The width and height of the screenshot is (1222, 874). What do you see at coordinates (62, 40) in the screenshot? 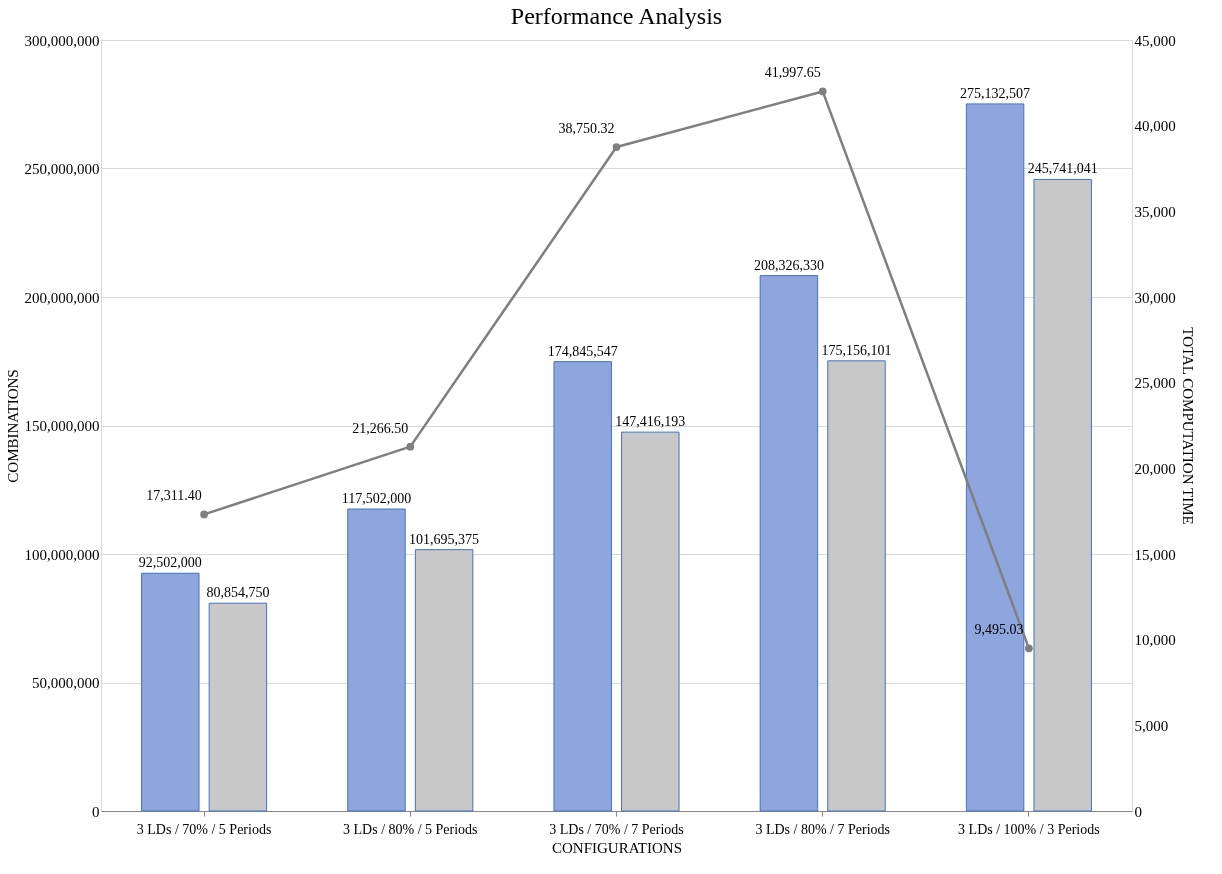
I see `y-tick-label: 300,000,000` at bounding box center [62, 40].